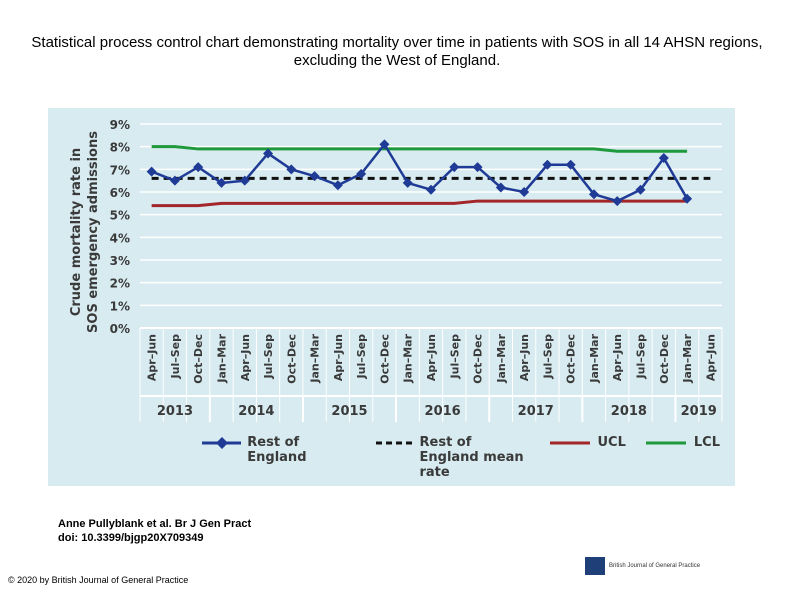 The image size is (794, 595). I want to click on y-axis-label: SOS emergency admissions, so click(93, 232).